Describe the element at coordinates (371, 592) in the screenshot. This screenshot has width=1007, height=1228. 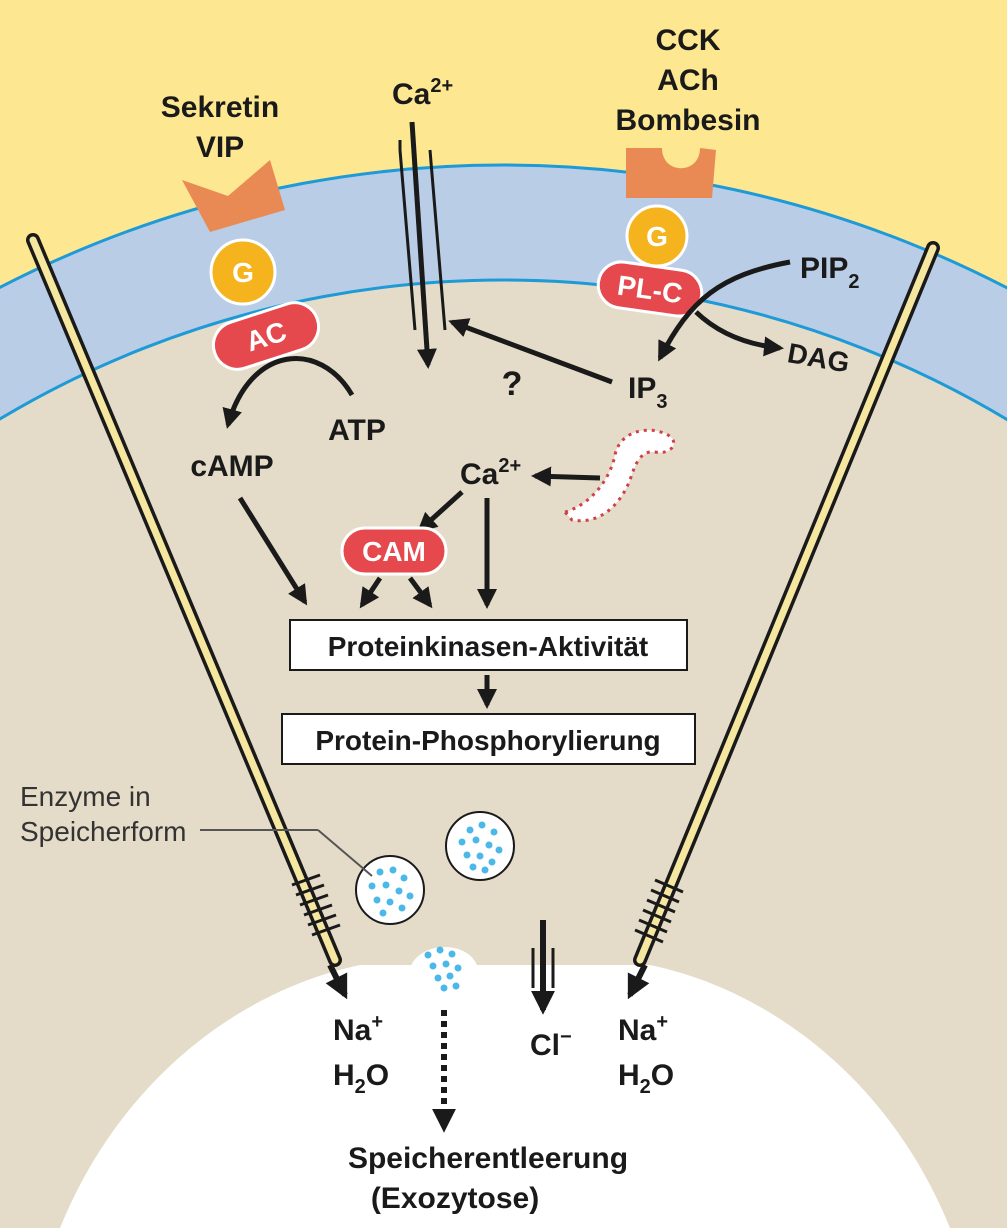
I see `cam-to-kinase-arrow-left` at that location.